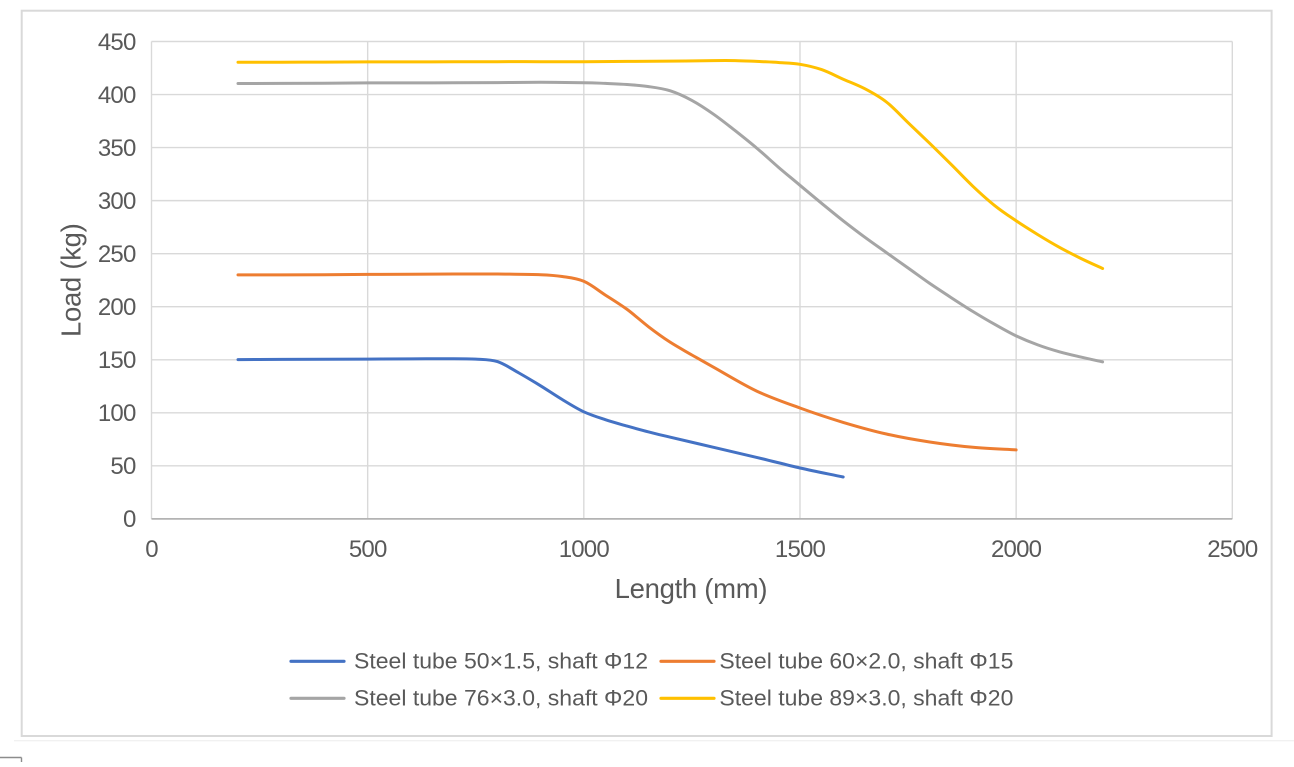  I want to click on svg-text: 1000, so click(584, 549).